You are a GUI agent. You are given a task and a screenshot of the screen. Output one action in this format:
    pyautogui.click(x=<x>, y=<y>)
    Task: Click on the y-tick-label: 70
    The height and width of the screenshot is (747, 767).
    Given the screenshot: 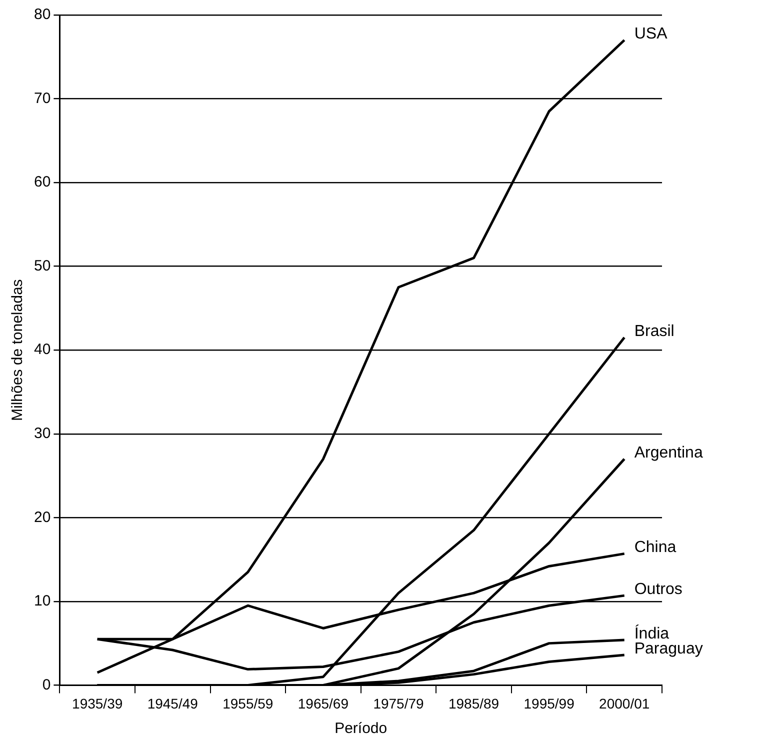 What is the action you would take?
    pyautogui.click(x=42, y=98)
    